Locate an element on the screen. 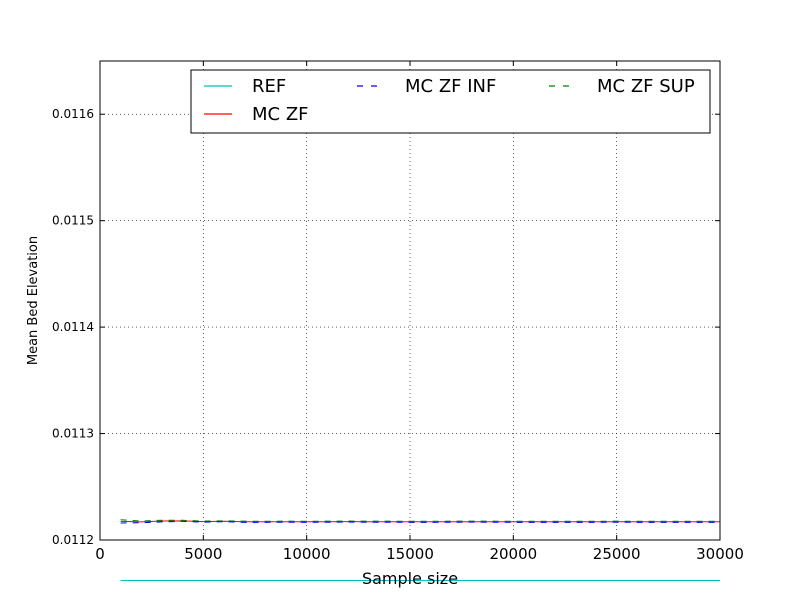 The width and height of the screenshot is (800, 600). x-tick-label: 20000 is located at coordinates (513, 554).